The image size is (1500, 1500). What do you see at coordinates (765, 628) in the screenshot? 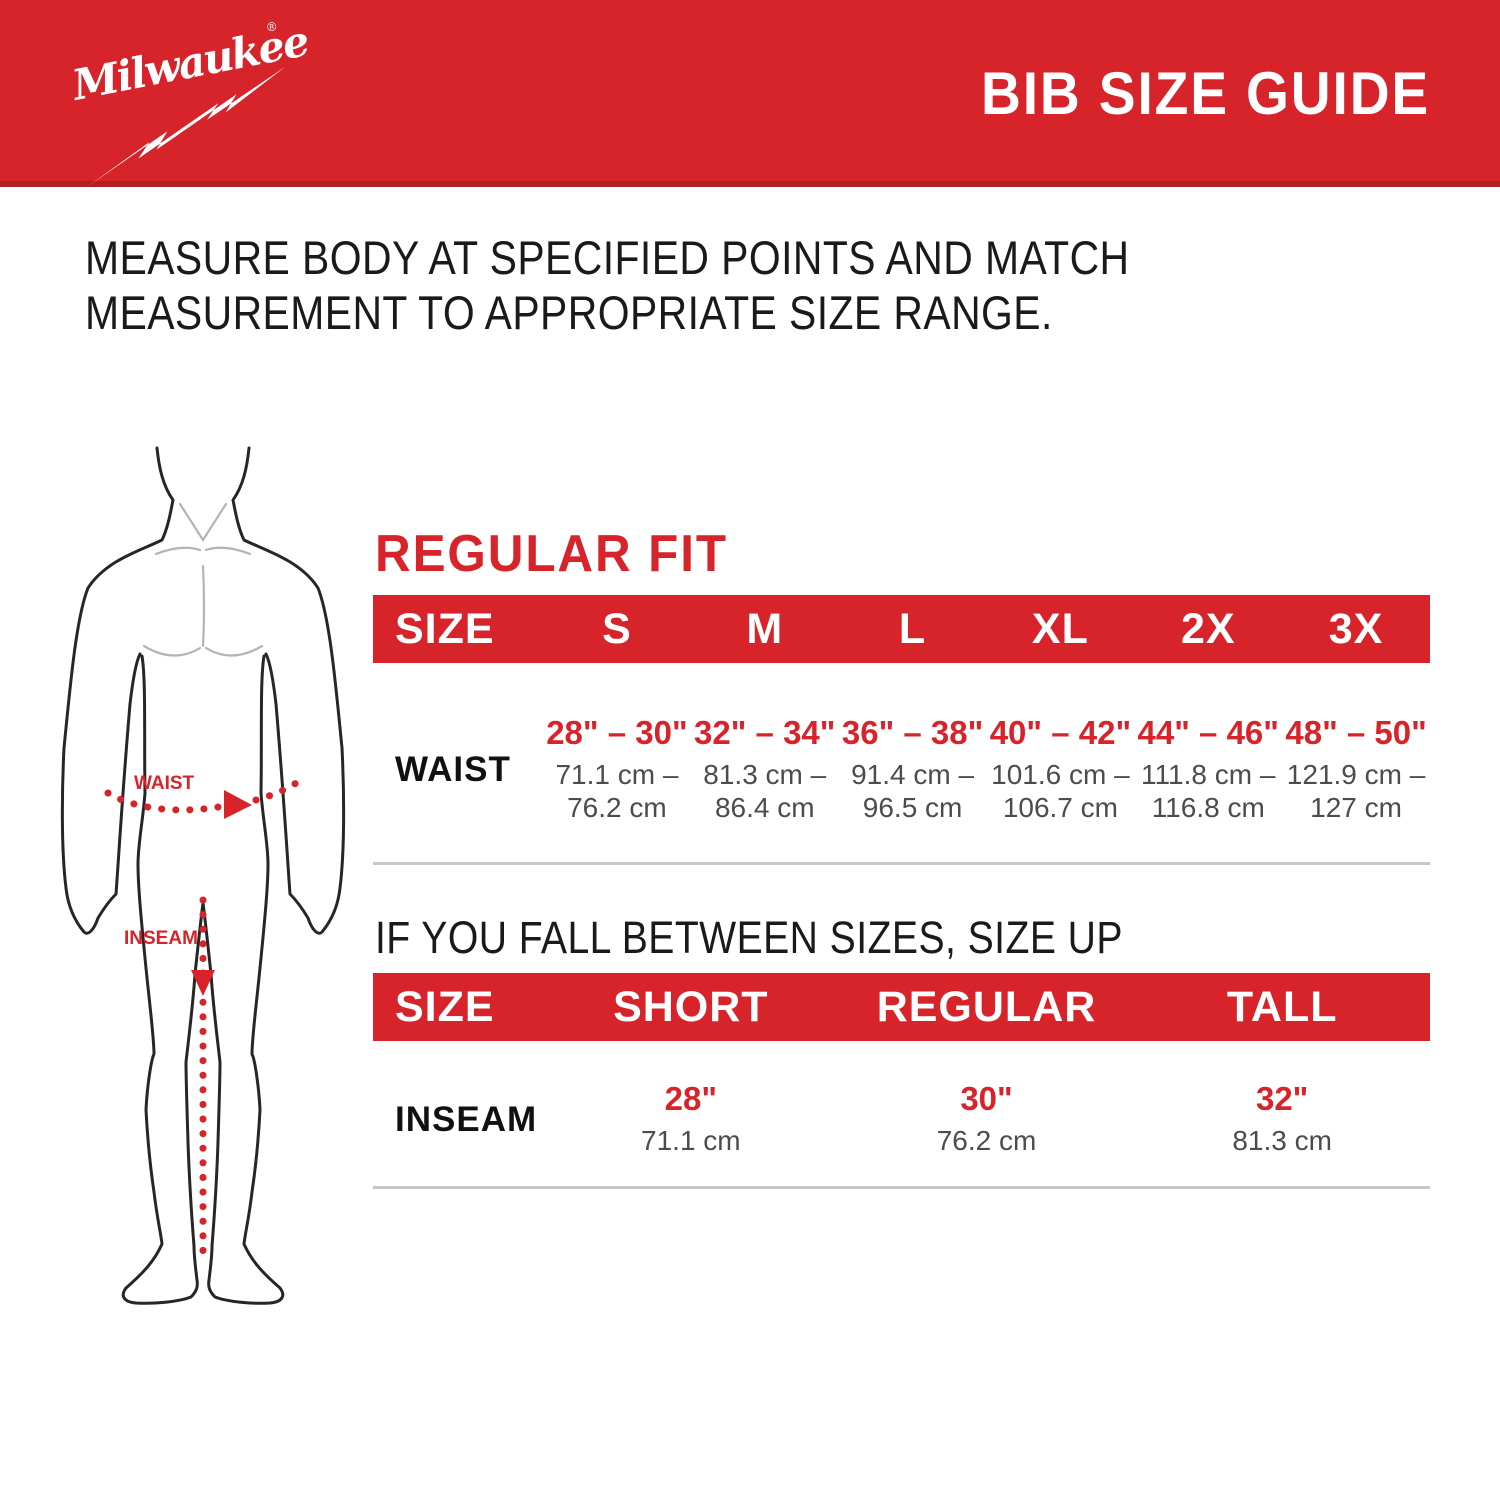
I see `column-header-m: M` at bounding box center [765, 628].